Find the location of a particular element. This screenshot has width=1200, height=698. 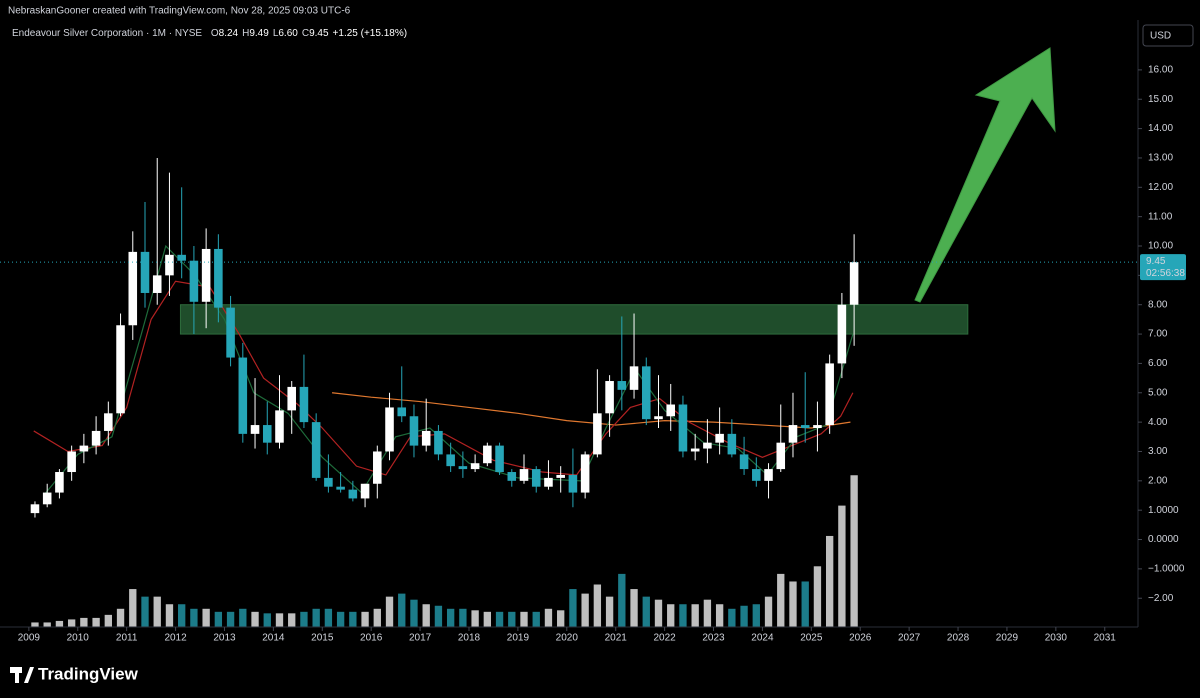

y-tick-label: −1.0000 is located at coordinates (1166, 569).